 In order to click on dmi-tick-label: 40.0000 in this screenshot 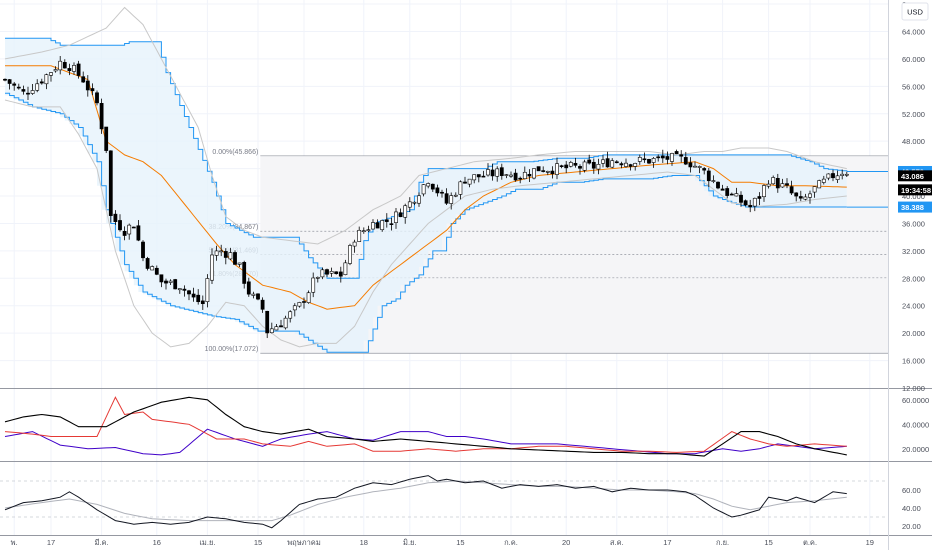, I will do `click(915, 424)`.